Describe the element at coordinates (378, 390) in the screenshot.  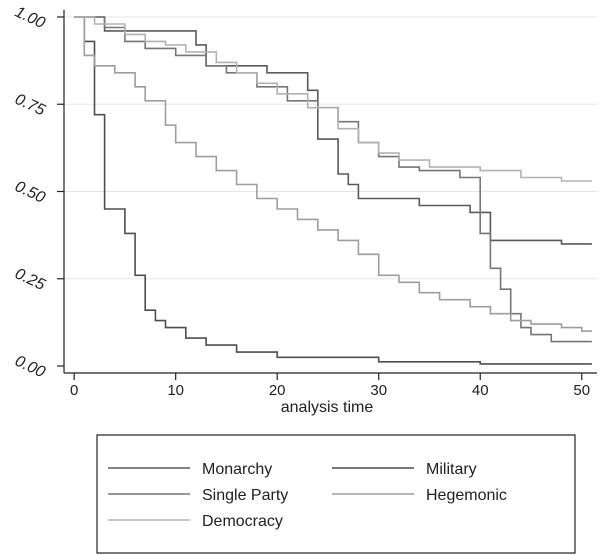
I see `x-tick-label-3: 30` at that location.